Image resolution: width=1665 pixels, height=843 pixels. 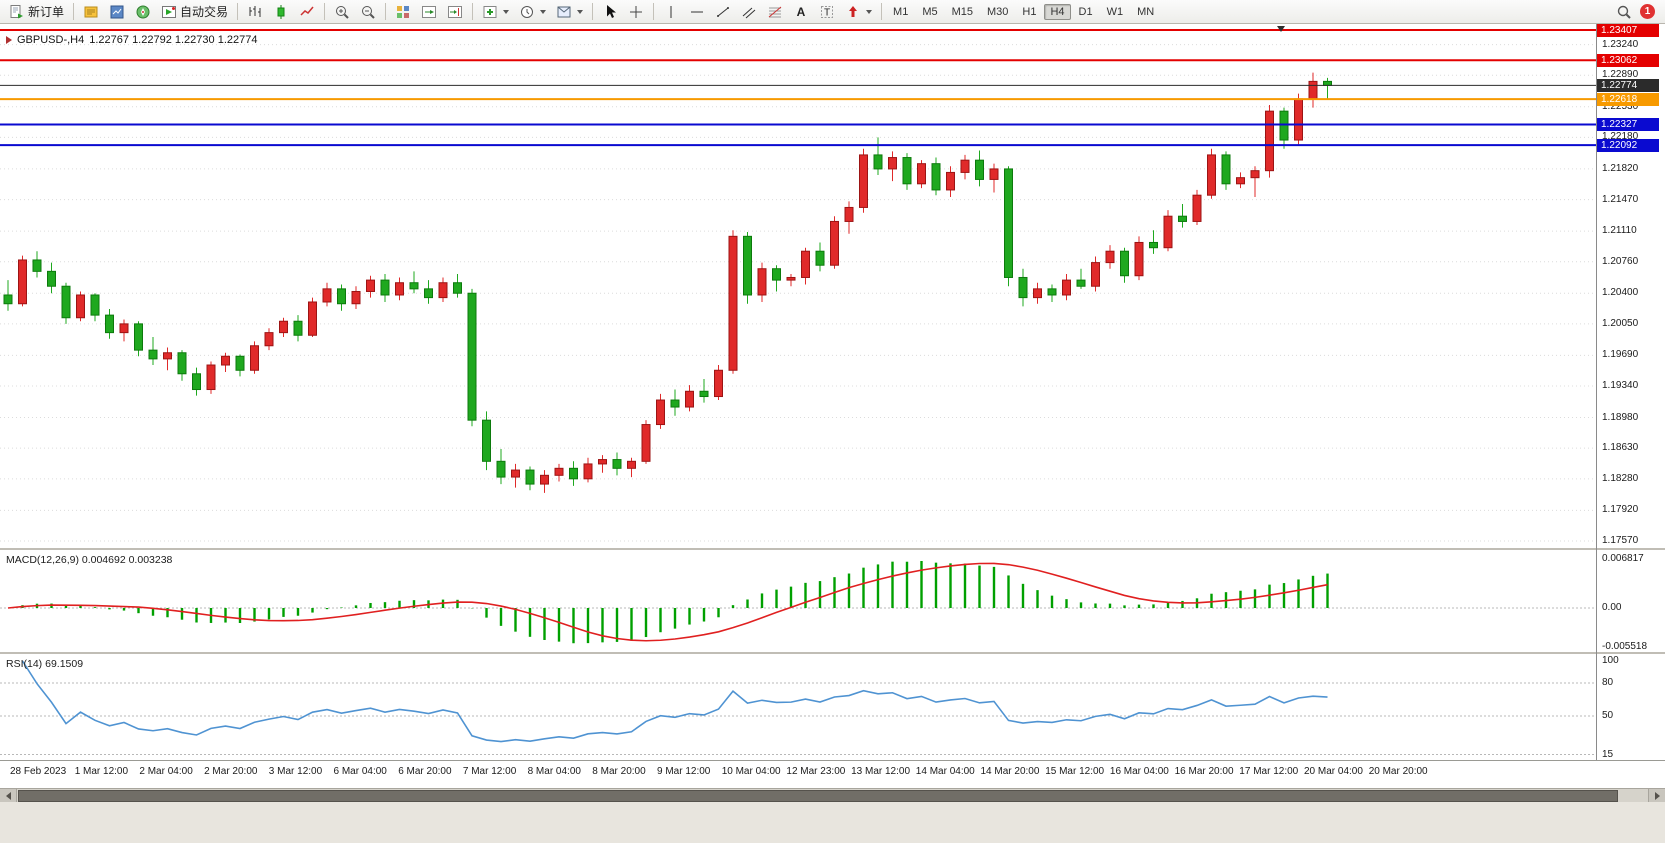 What do you see at coordinates (455, 12) in the screenshot?
I see `chart-shift-icon` at bounding box center [455, 12].